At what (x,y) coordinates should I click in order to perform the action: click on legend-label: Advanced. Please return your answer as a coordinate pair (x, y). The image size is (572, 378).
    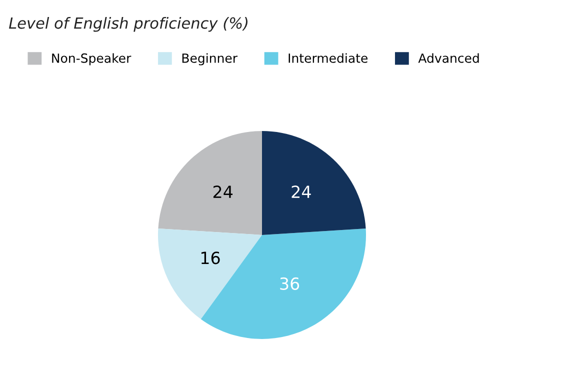
    Looking at the image, I should click on (448, 58).